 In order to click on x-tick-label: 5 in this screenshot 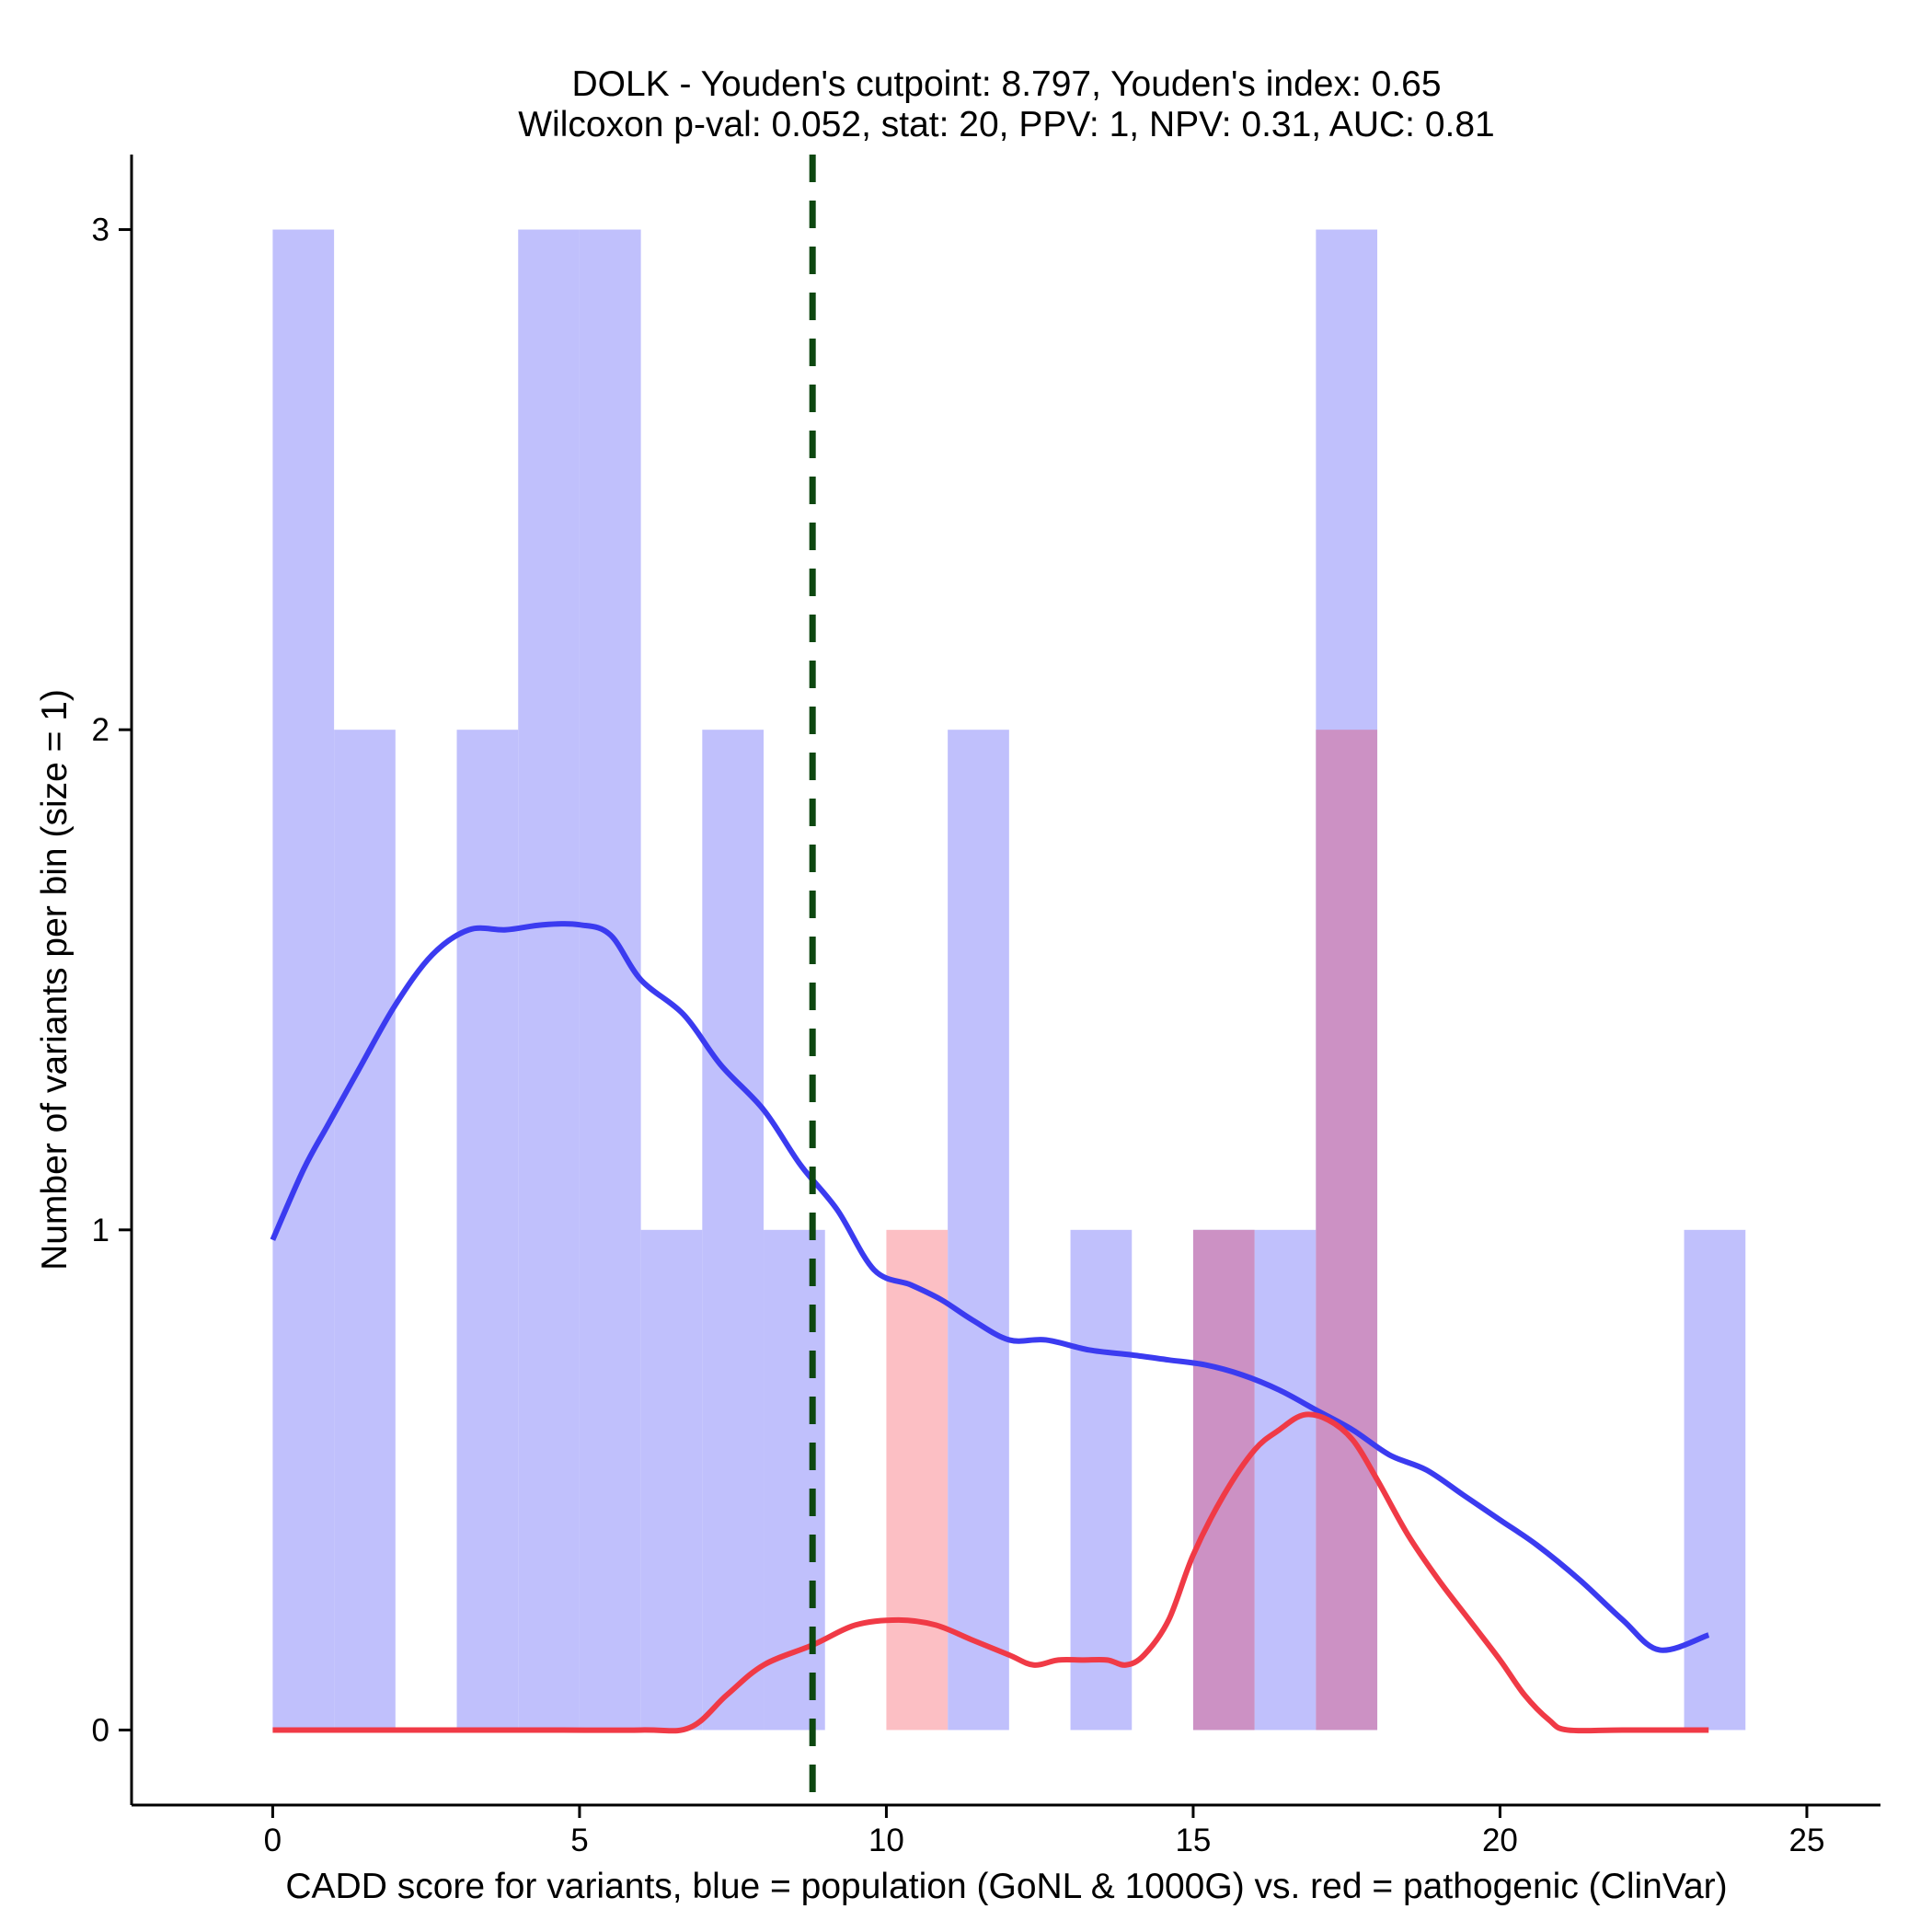, I will do `click(579, 1840)`.